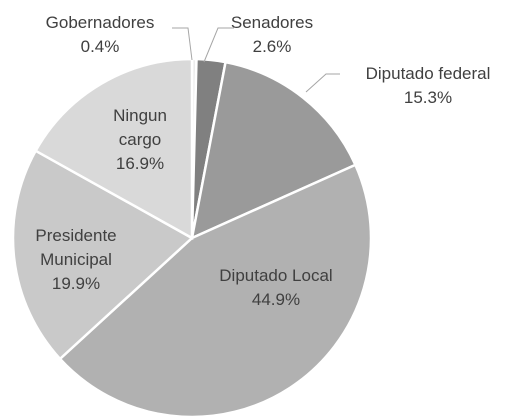  I want to click on slice-label: Presidente Municipal 19.9%, so click(76, 260).